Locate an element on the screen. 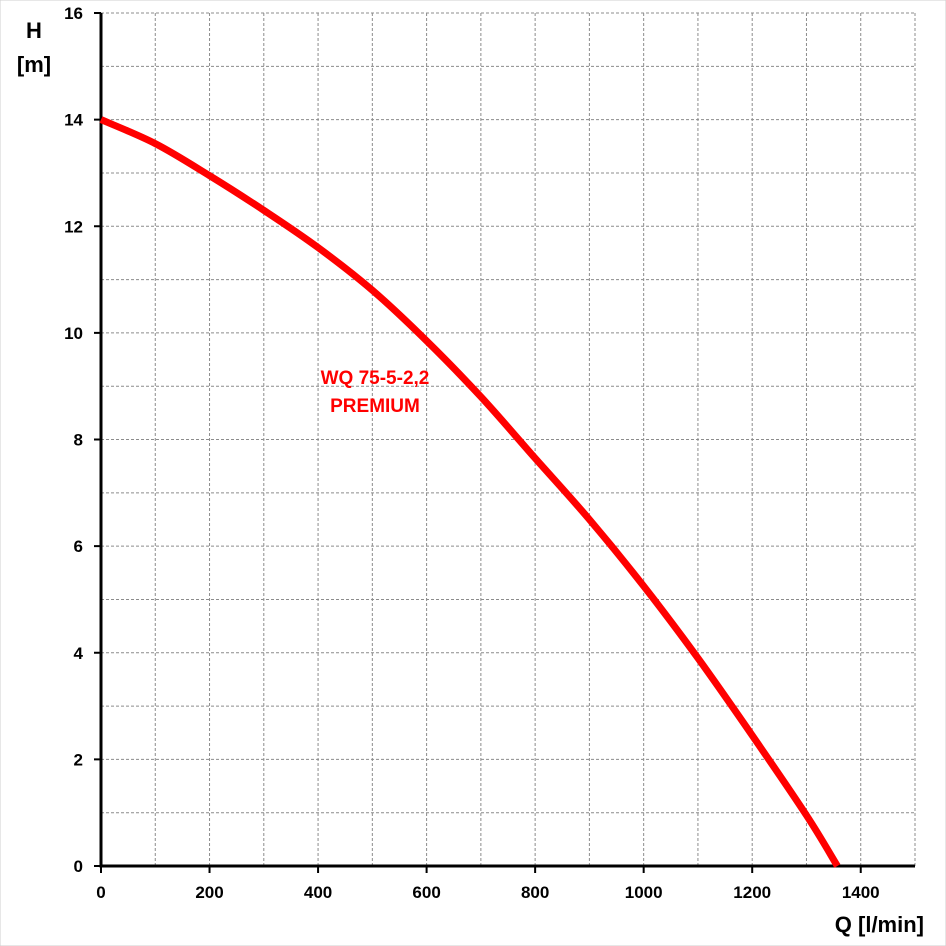 This screenshot has height=946, width=946. series-label-line2: PREMIUM is located at coordinates (375, 406).